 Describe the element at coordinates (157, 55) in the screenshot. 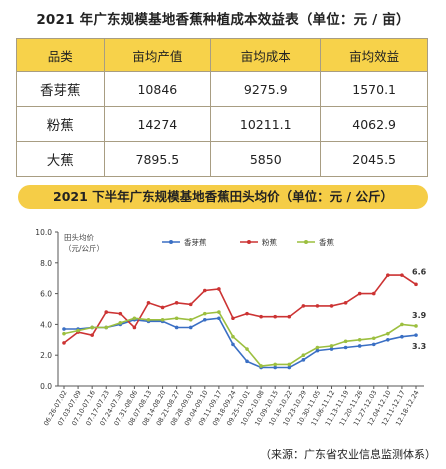

I see `table-header-cell: 亩均产值` at that location.